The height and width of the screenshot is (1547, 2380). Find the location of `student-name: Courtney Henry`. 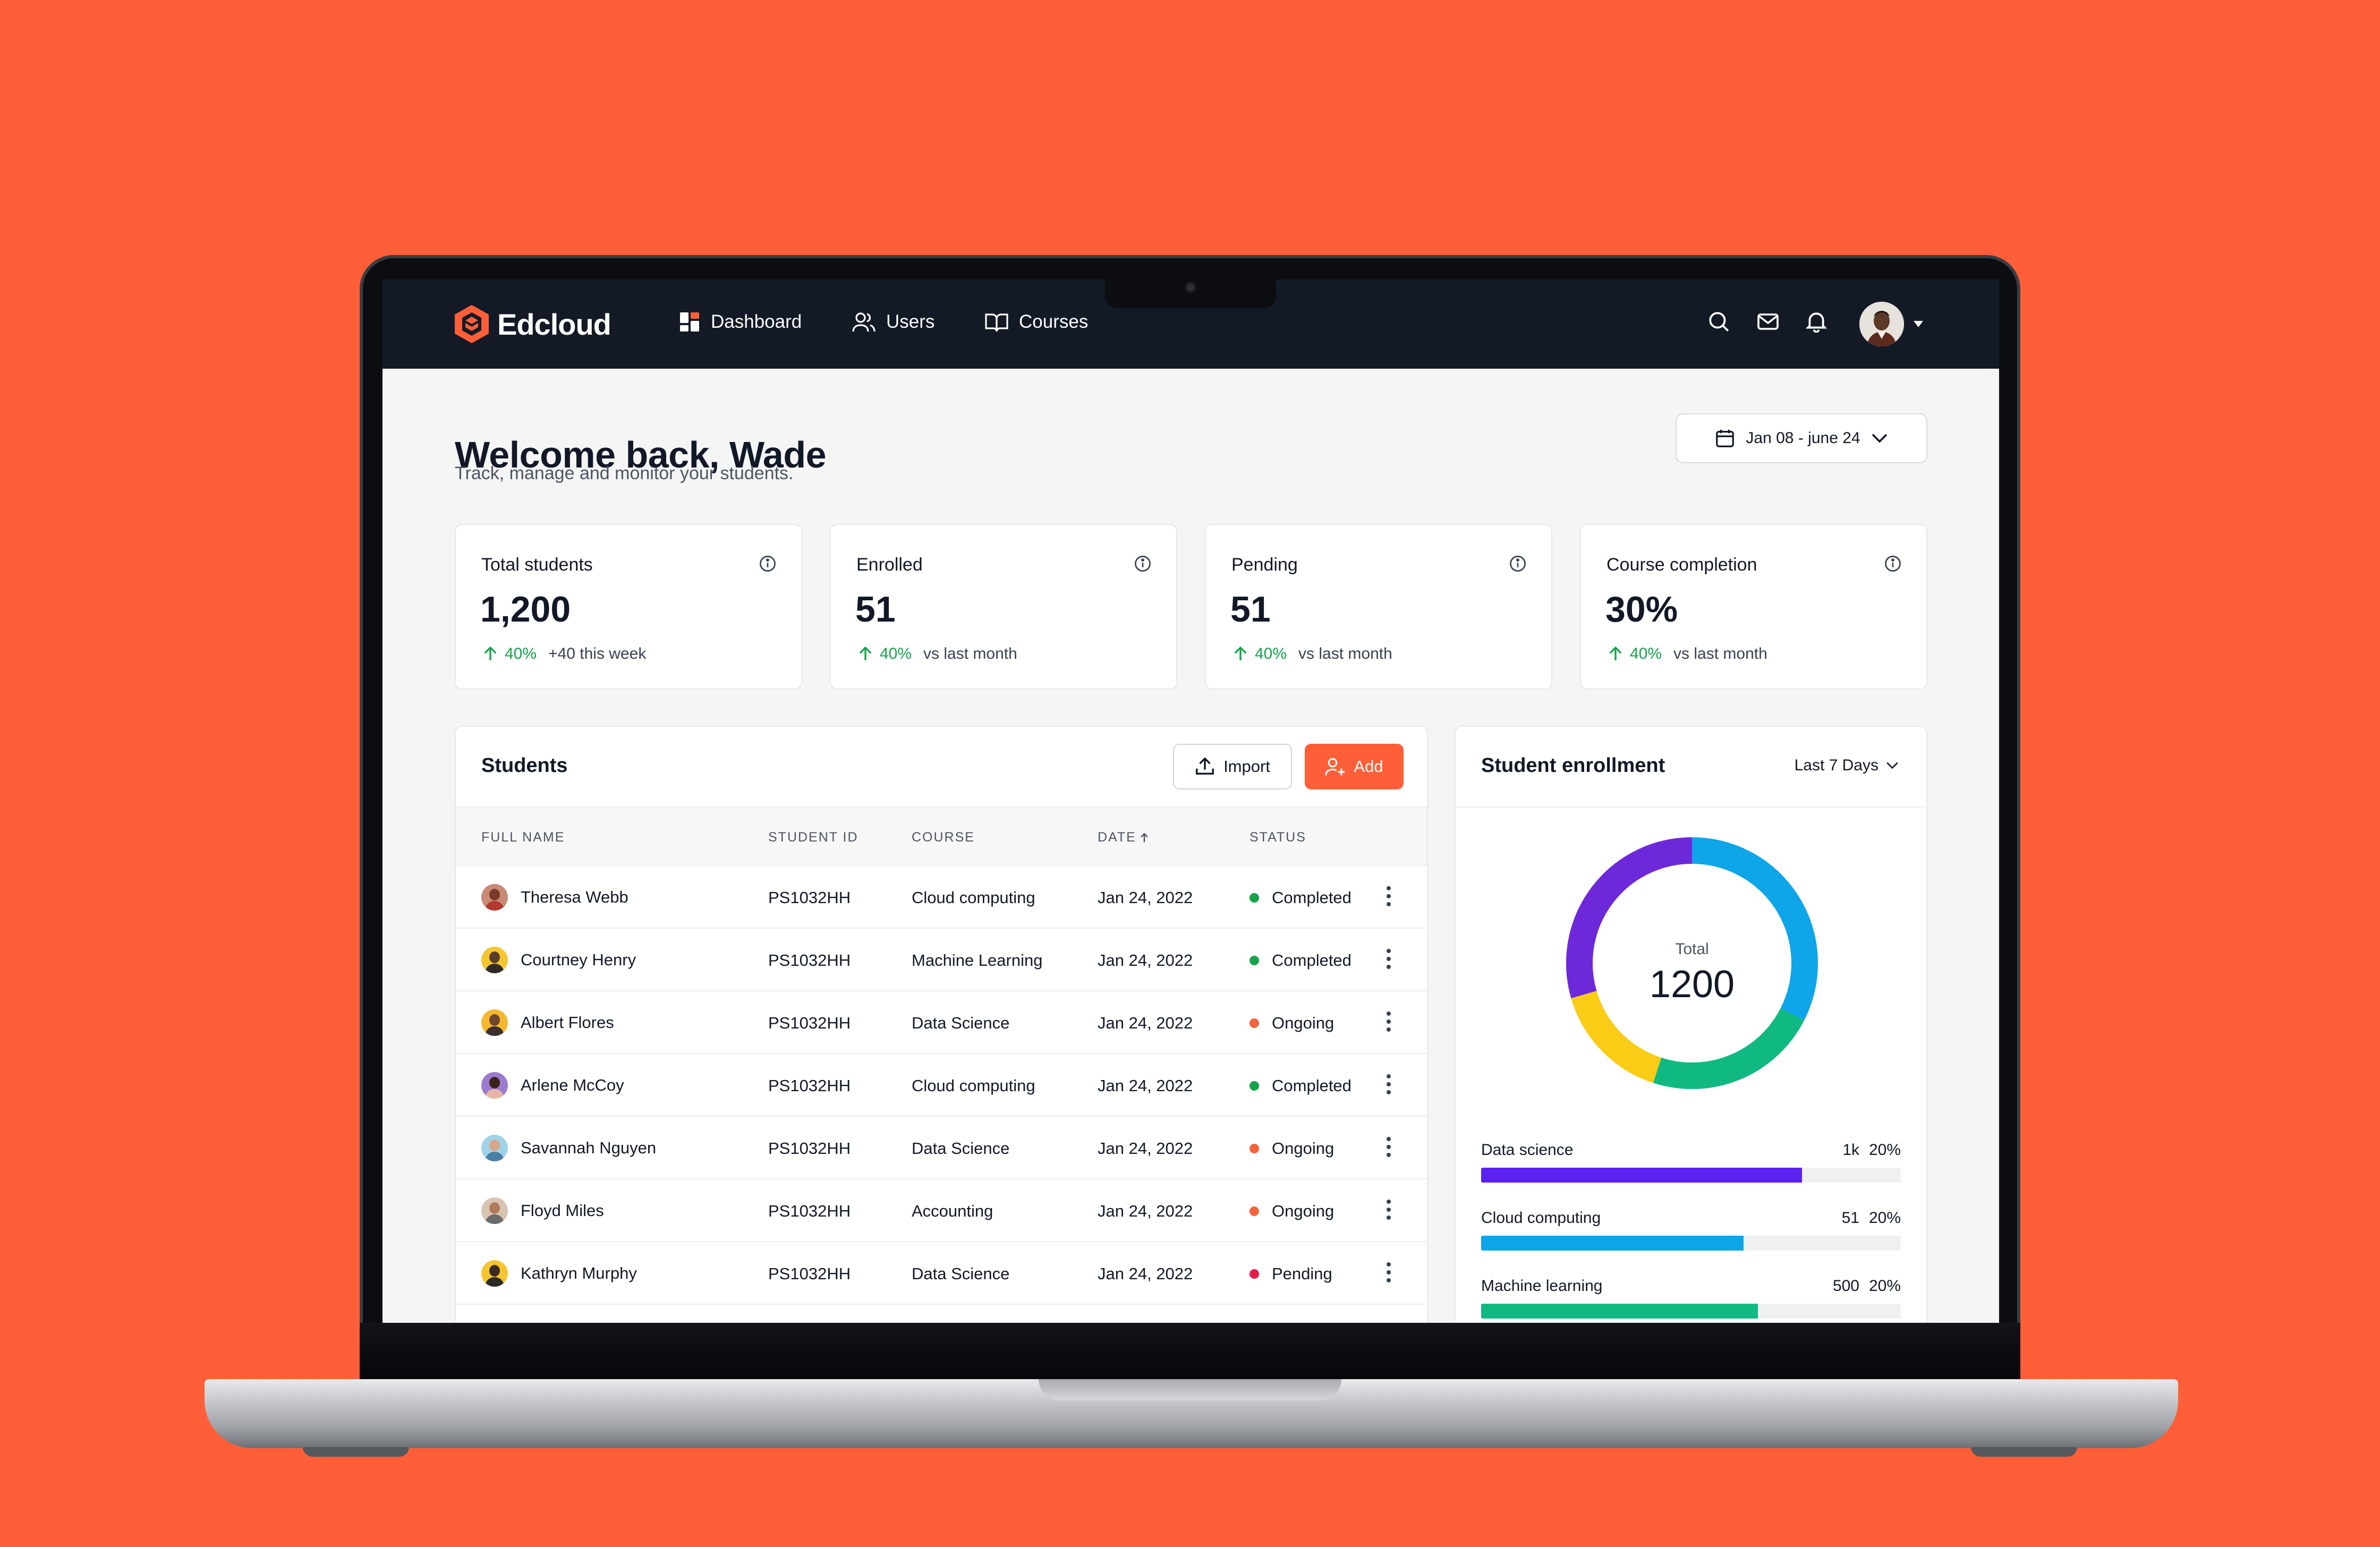

student-name: Courtney Henry is located at coordinates (578, 959).